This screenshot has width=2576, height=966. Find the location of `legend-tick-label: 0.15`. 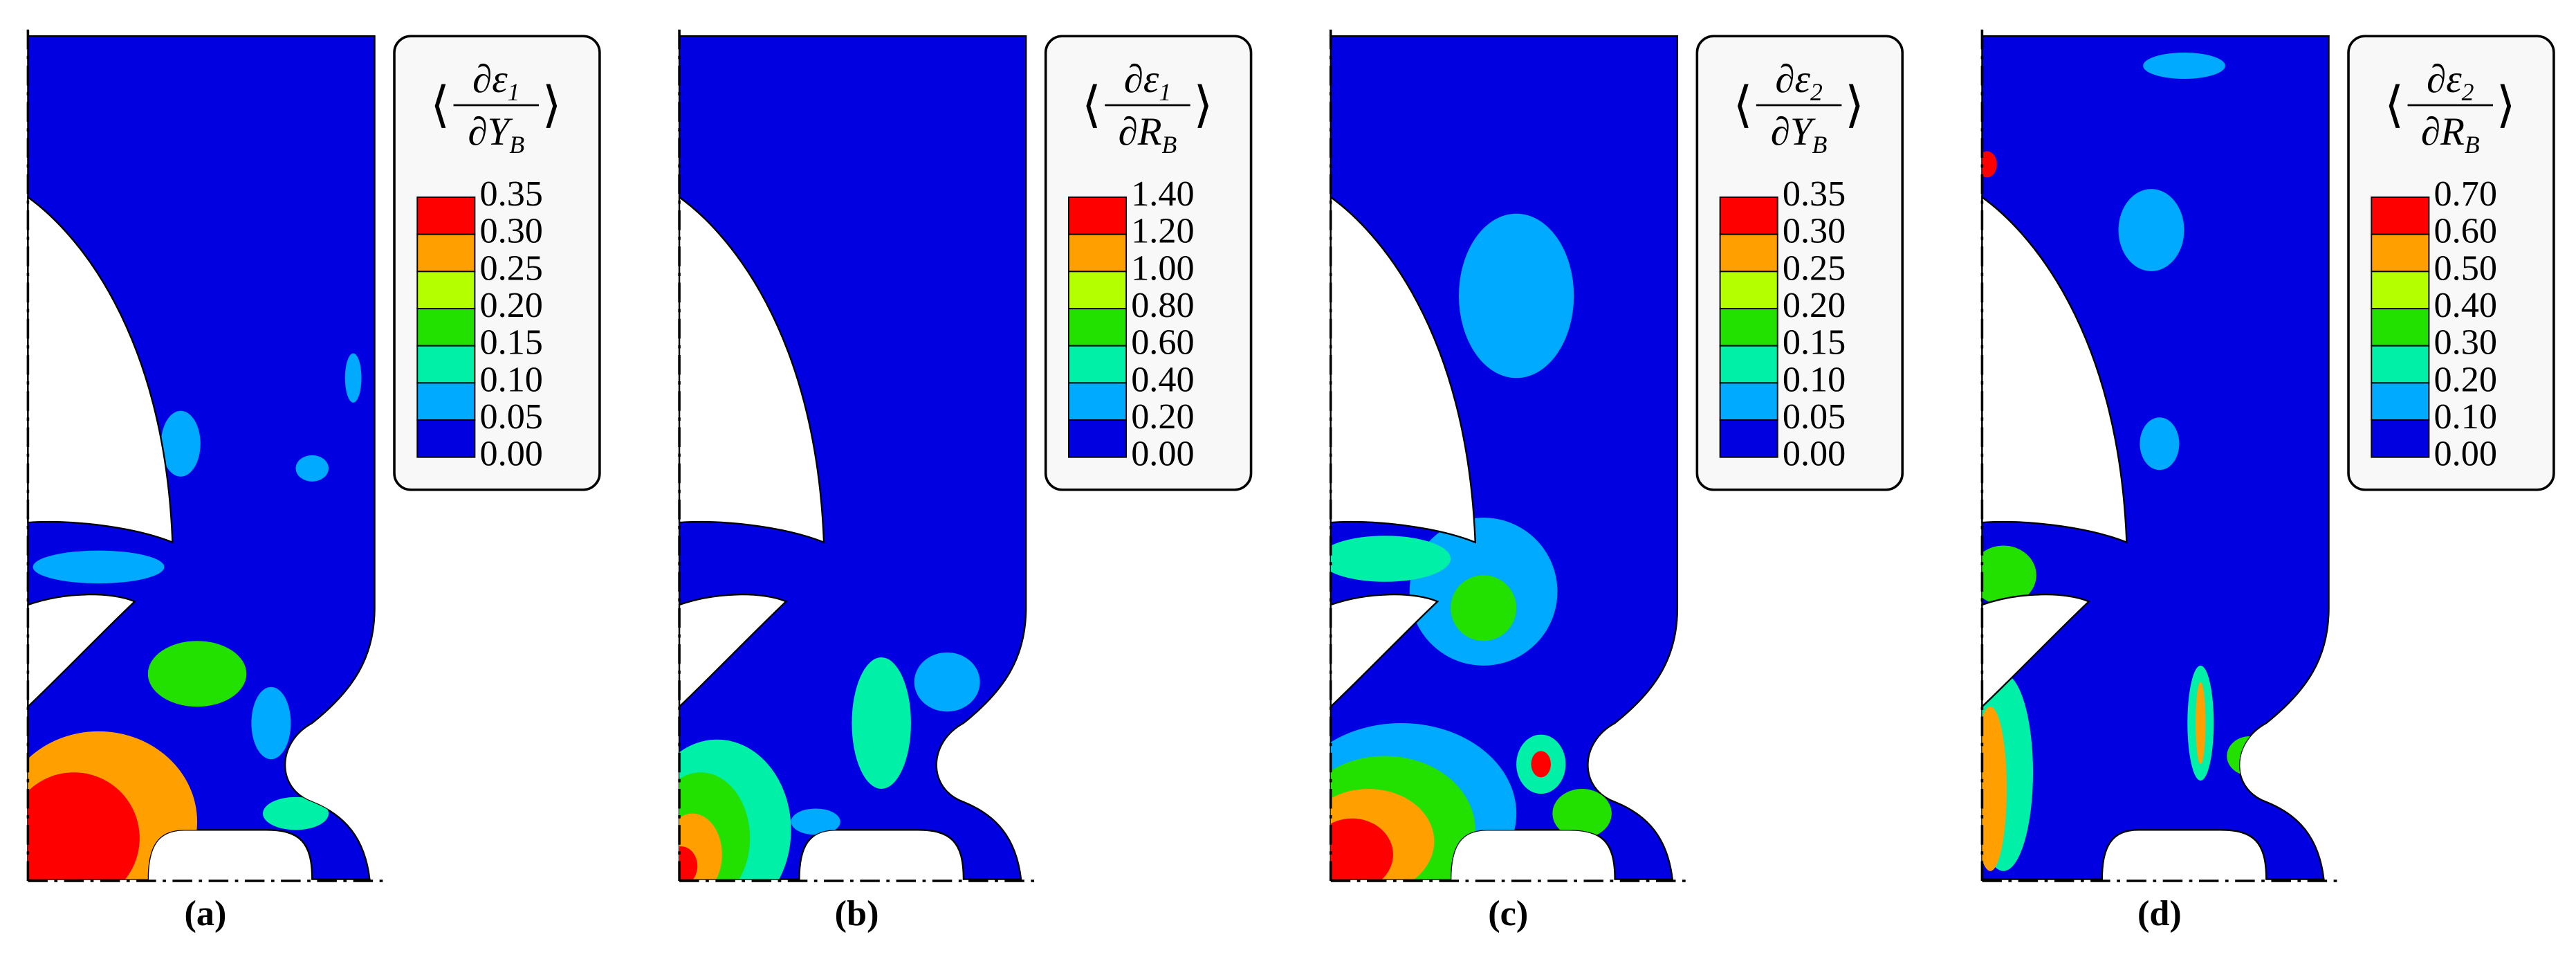

legend-tick-label: 0.15 is located at coordinates (511, 342).